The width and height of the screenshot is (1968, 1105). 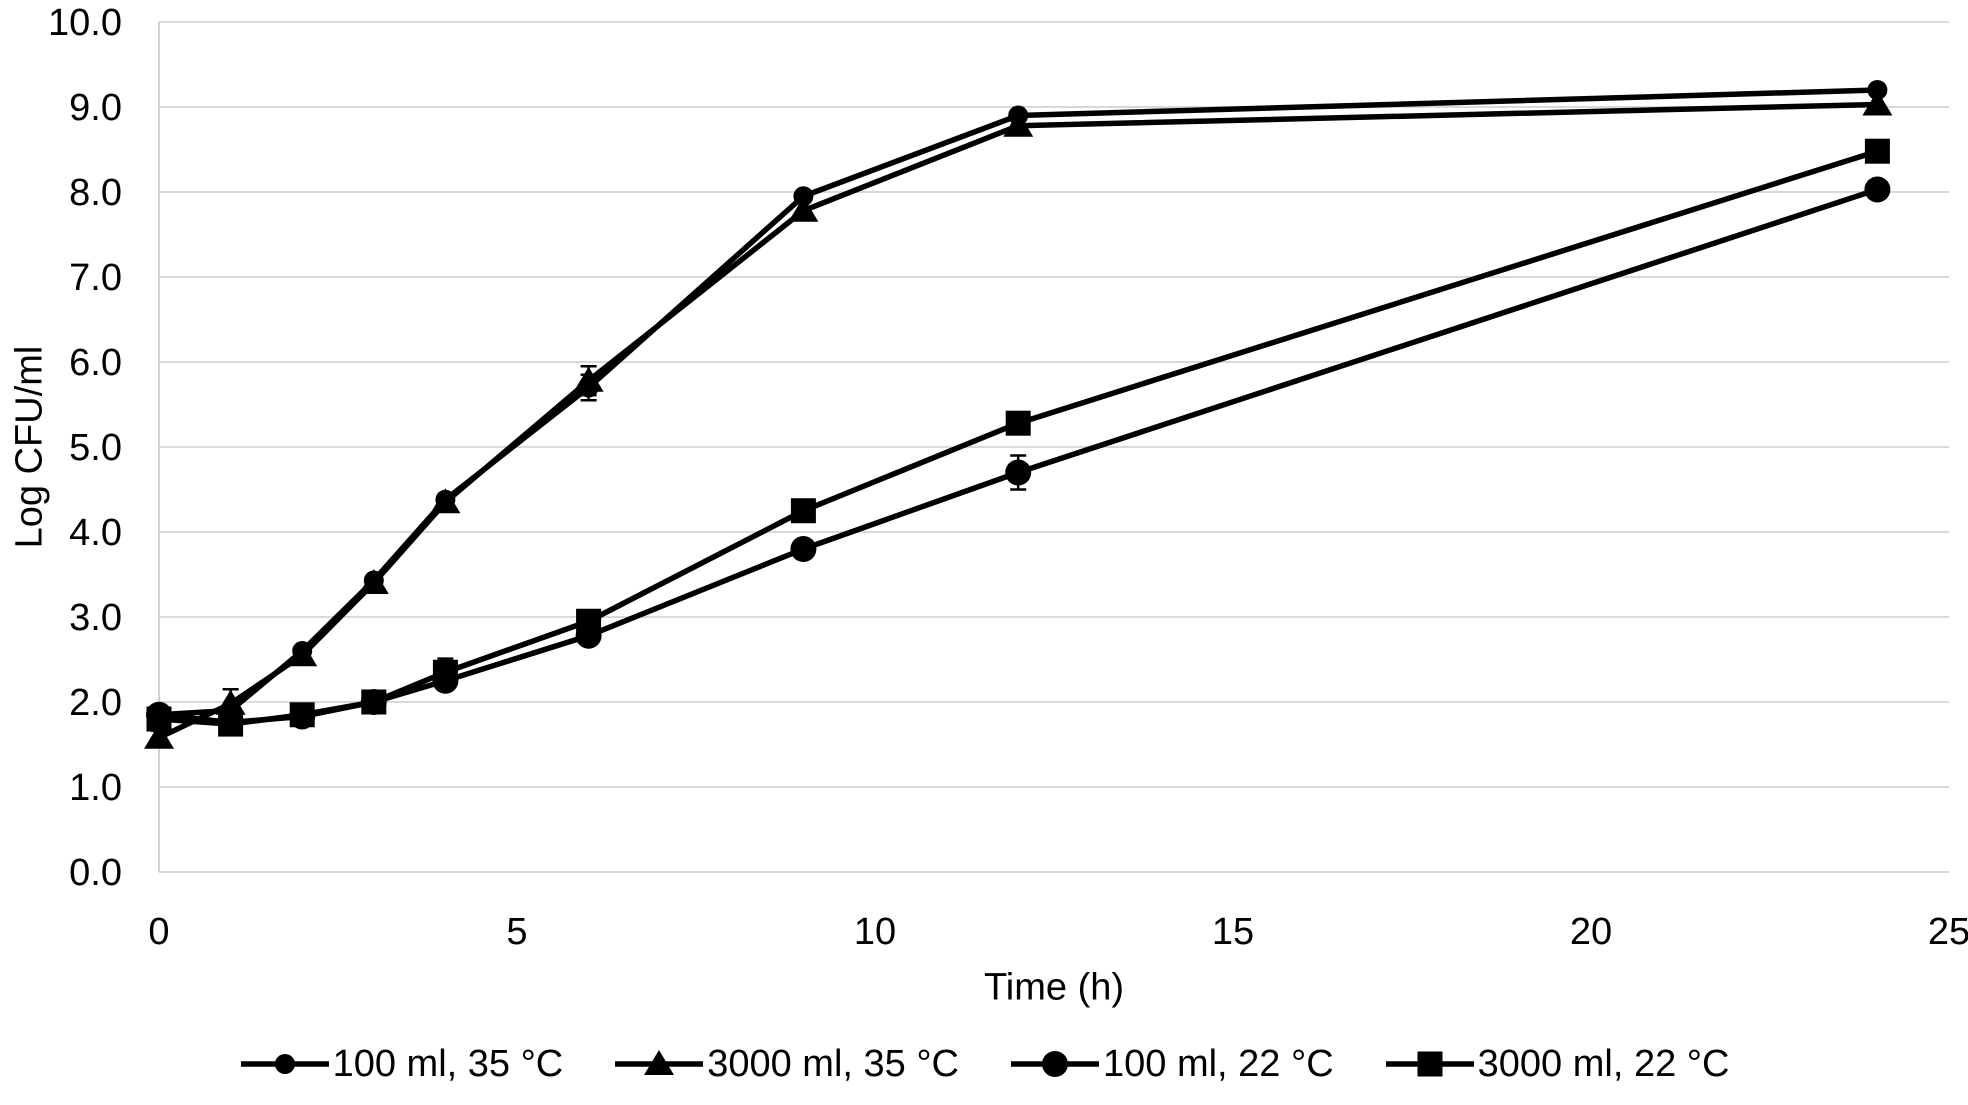 What do you see at coordinates (516, 932) in the screenshot?
I see `x-tick-label: 5` at bounding box center [516, 932].